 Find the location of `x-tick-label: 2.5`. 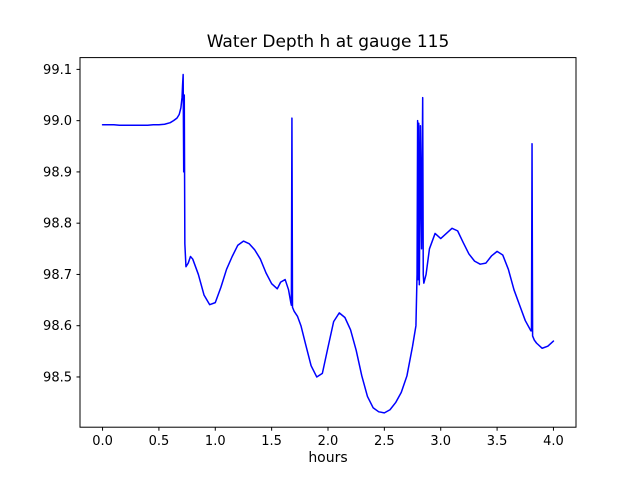

x-tick-label: 2.5 is located at coordinates (384, 441).